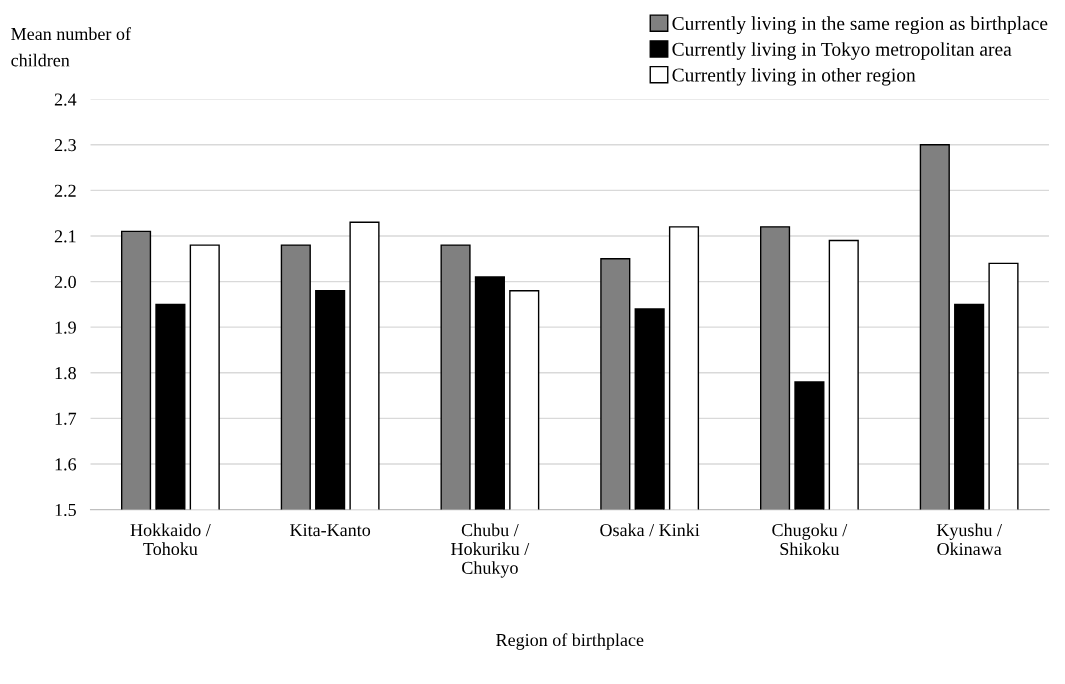  What do you see at coordinates (65, 282) in the screenshot?
I see `y-tick-label: 2.0` at bounding box center [65, 282].